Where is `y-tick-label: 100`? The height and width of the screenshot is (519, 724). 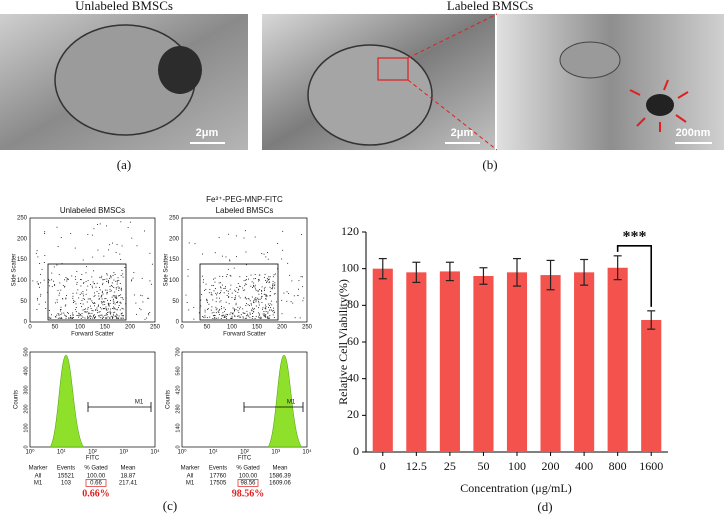
y-tick-label: 100 is located at coordinates (174, 281).